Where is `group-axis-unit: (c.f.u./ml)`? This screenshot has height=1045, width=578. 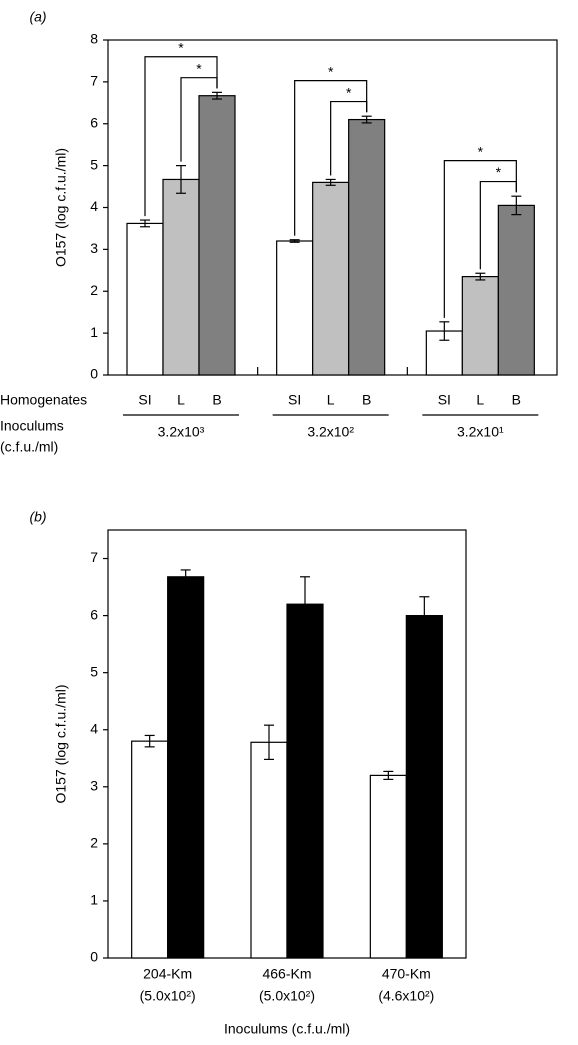
group-axis-unit: (c.f.u./ml) is located at coordinates (29, 447).